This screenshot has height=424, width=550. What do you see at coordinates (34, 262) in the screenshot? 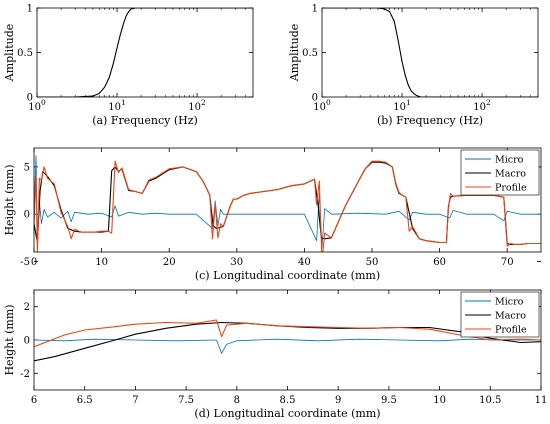
I see `x-tick-label: 0` at bounding box center [34, 262].